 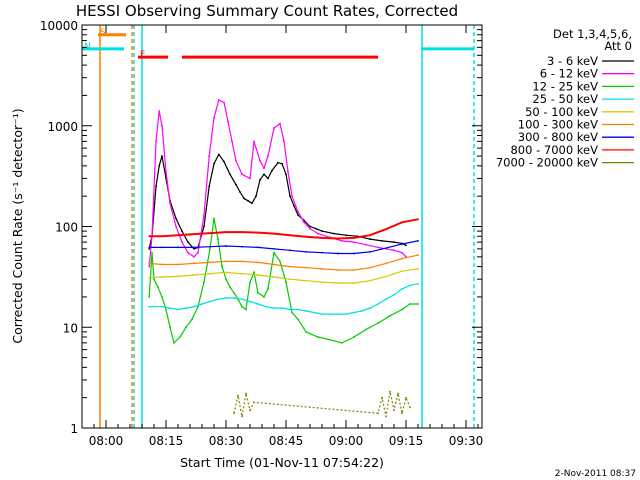 I want to click on legend-label-7: 800 - 7000 keV, so click(x=554, y=150).